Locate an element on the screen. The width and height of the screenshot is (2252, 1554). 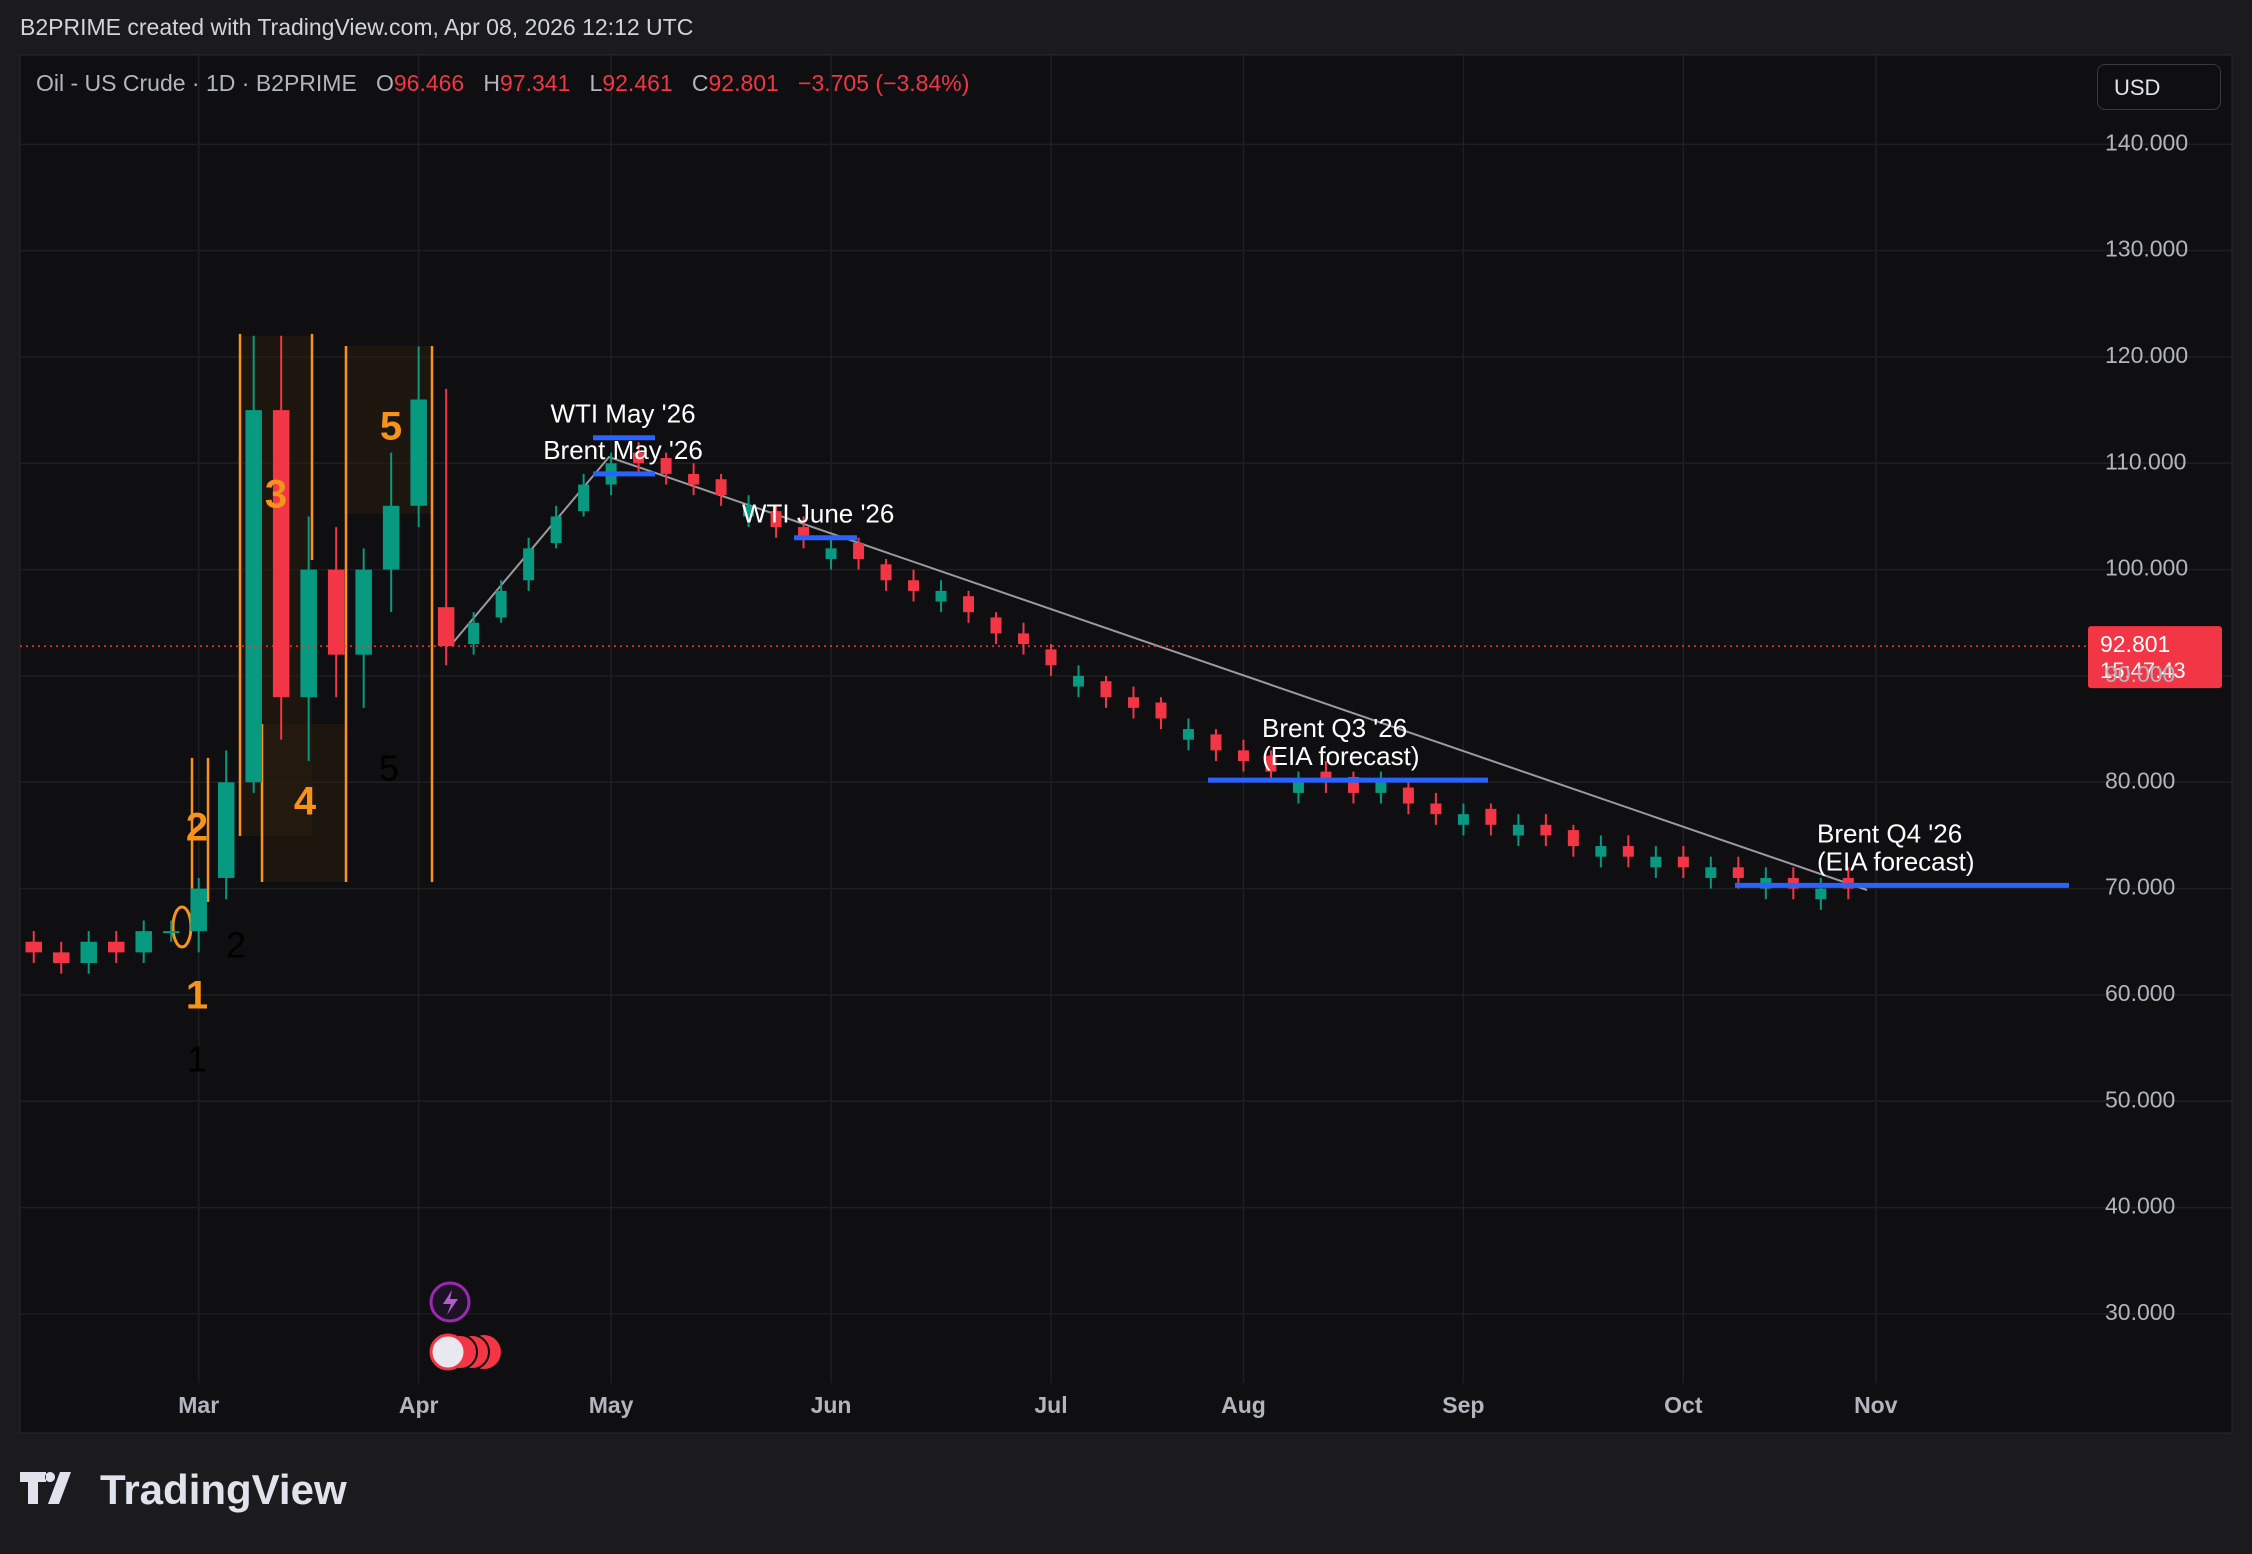
wave-label: 1 is located at coordinates (197, 996).